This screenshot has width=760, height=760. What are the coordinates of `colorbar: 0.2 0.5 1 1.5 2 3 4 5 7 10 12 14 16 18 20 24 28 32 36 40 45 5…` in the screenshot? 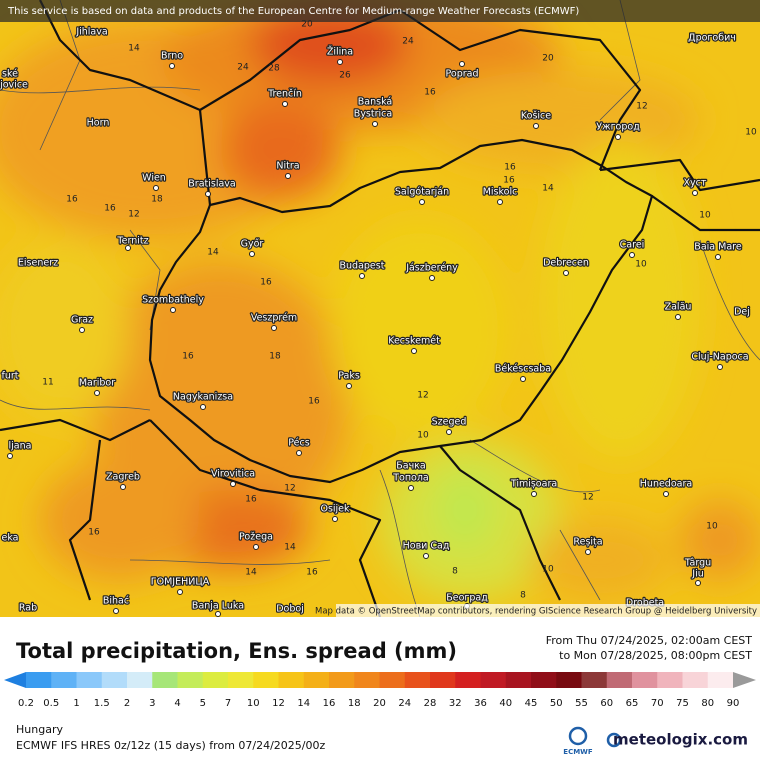 It's located at (380, 690).